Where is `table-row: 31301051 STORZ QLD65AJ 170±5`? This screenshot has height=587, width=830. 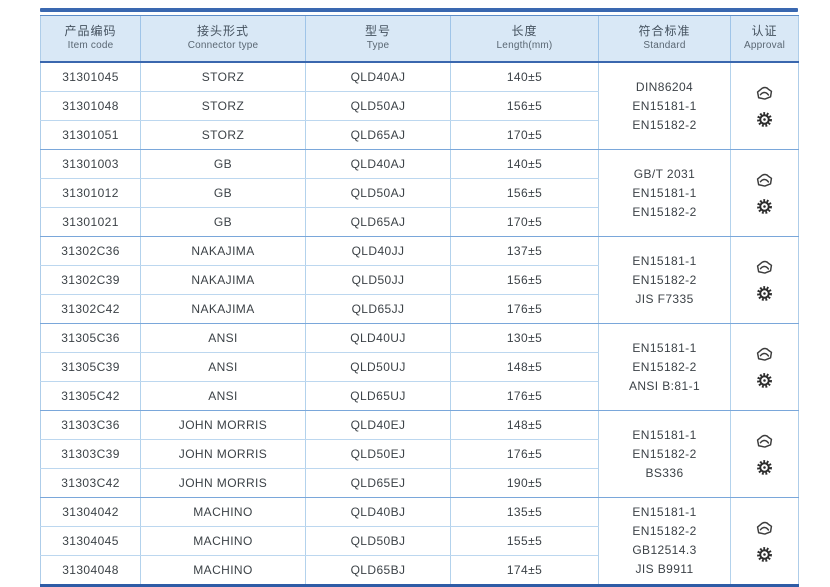
table-row: 31301051 STORZ QLD65AJ 170±5 is located at coordinates (419, 135).